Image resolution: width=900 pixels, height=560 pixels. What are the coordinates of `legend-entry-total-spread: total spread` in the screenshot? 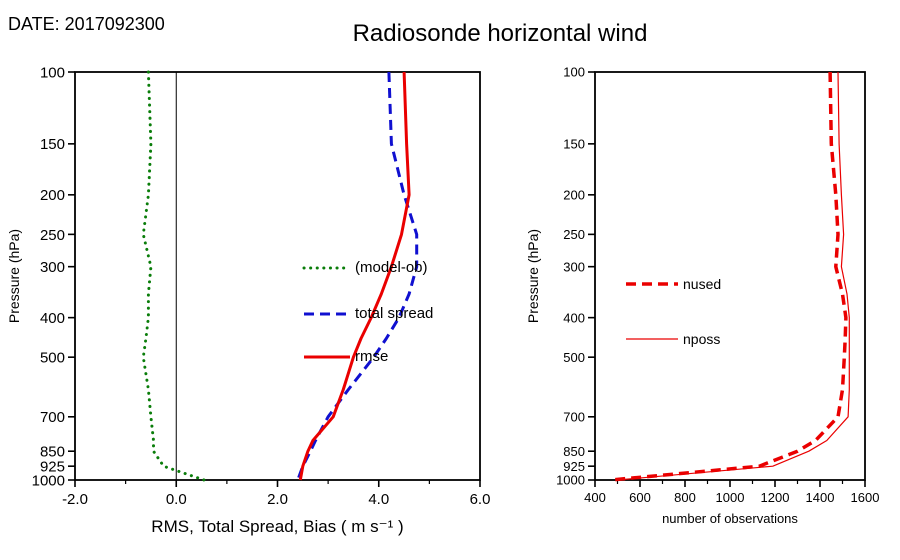 It's located at (367, 313).